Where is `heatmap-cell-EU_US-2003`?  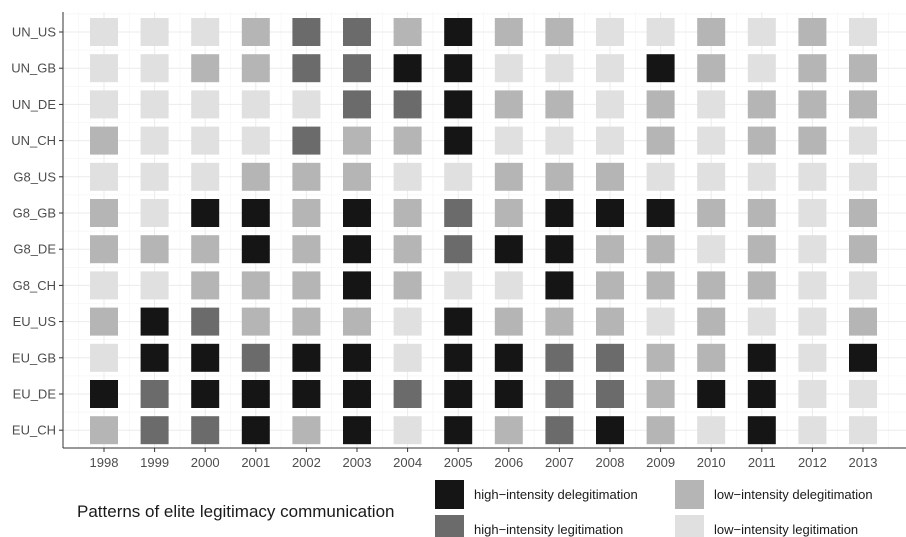
heatmap-cell-EU_US-2003 is located at coordinates (357, 321).